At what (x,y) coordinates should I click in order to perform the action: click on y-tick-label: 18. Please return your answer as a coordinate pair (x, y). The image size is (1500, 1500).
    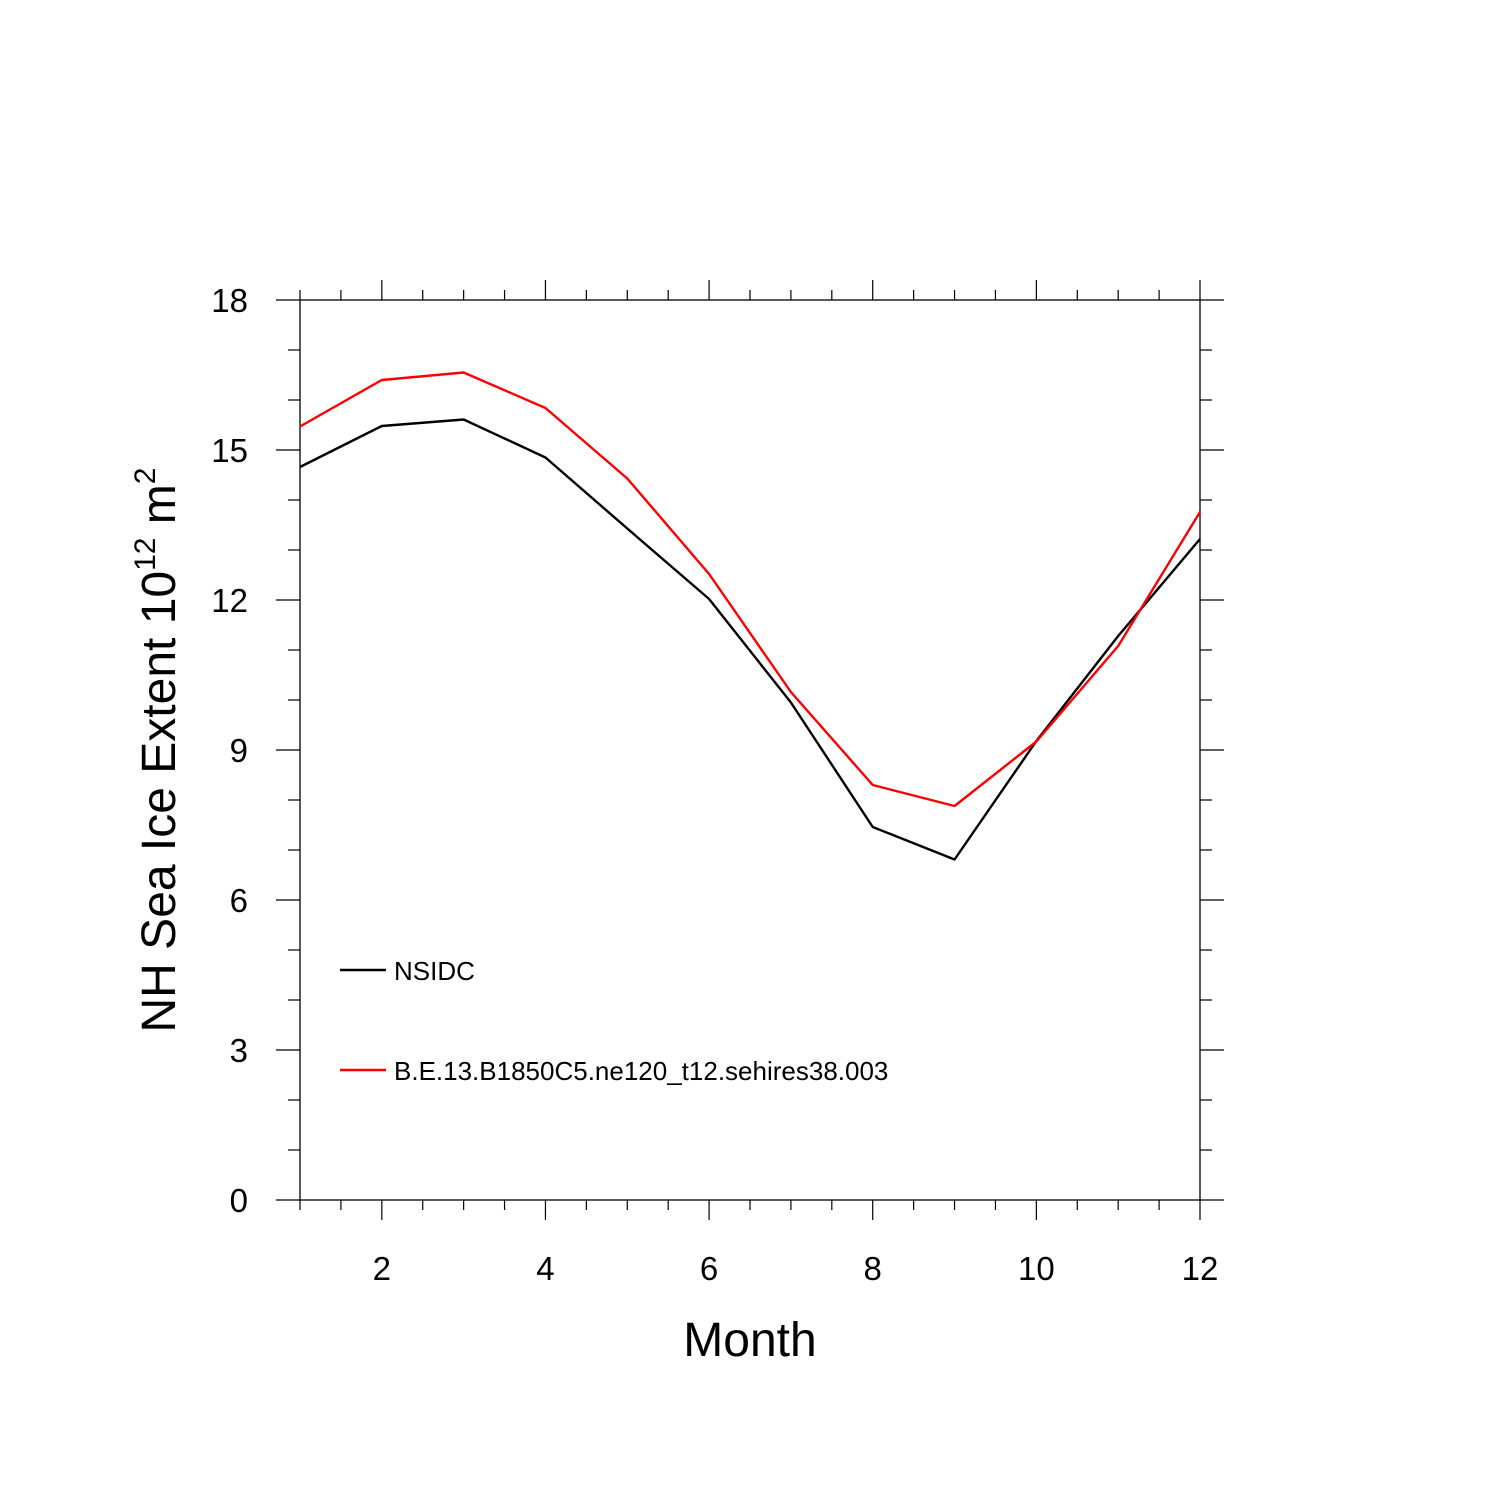
    Looking at the image, I should click on (229, 300).